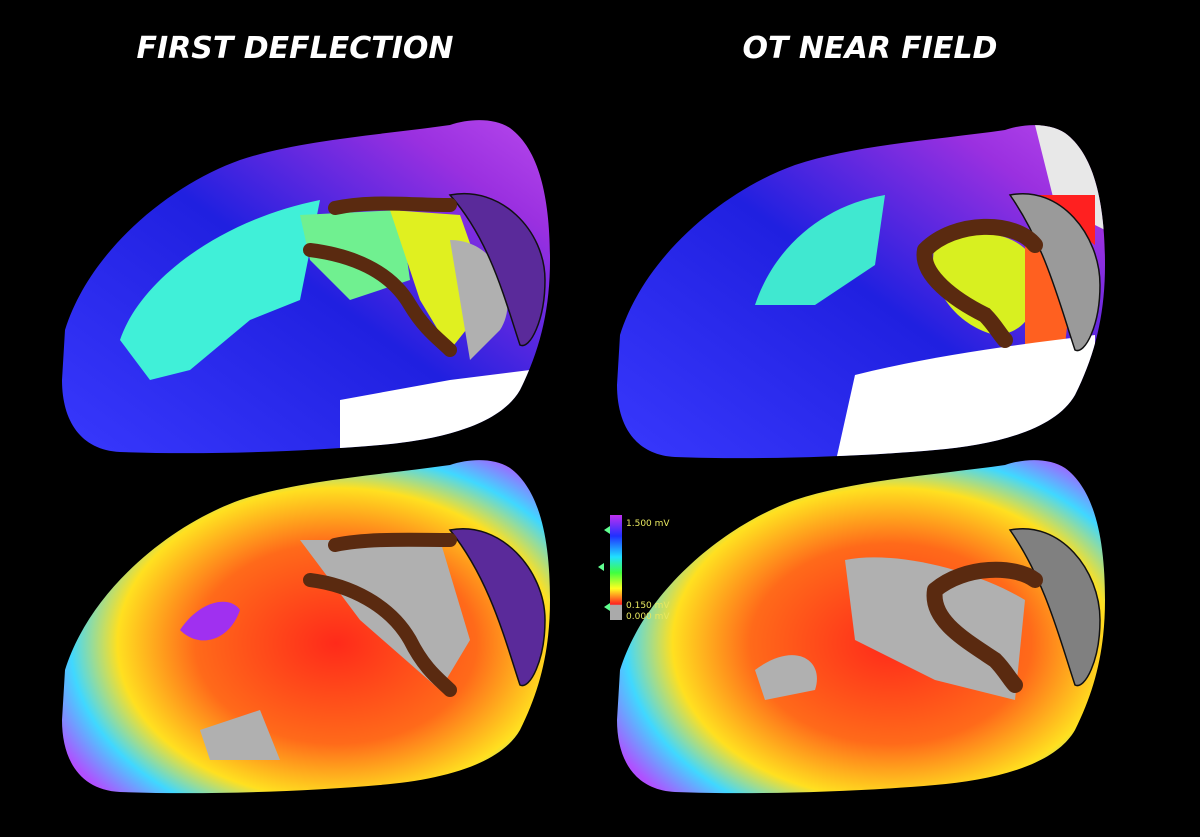 The width and height of the screenshot is (1200, 837). I want to click on scale-label: 1.500 mV, so click(648, 524).